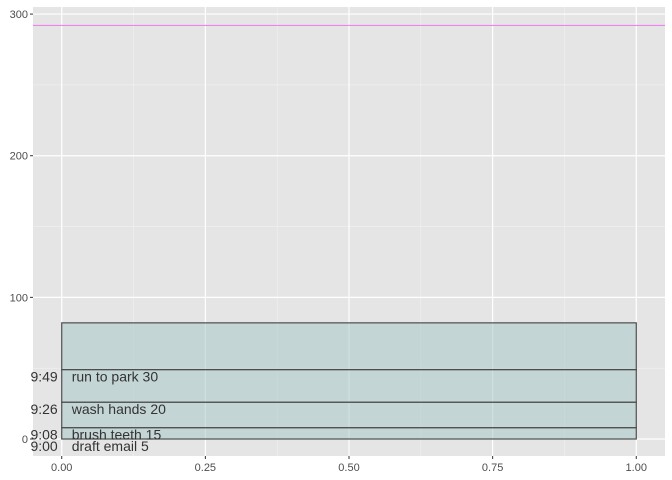  I want to click on y-tick-label: 100, so click(19, 298).